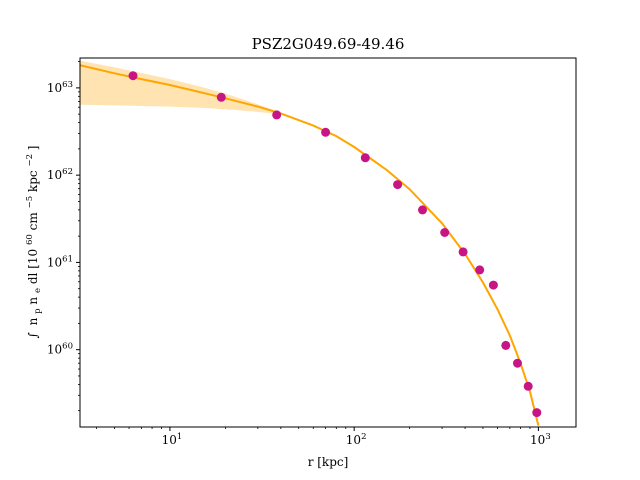  Describe the element at coordinates (38, 311) in the screenshot. I see `y-label-sub-p: p` at that location.